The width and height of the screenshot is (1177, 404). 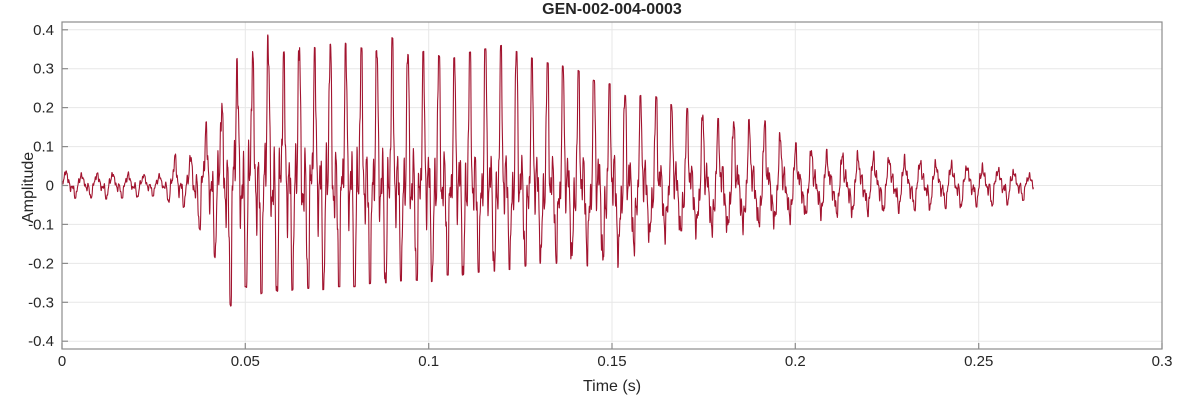 I want to click on x-tick-label: 0.15, so click(x=611, y=361).